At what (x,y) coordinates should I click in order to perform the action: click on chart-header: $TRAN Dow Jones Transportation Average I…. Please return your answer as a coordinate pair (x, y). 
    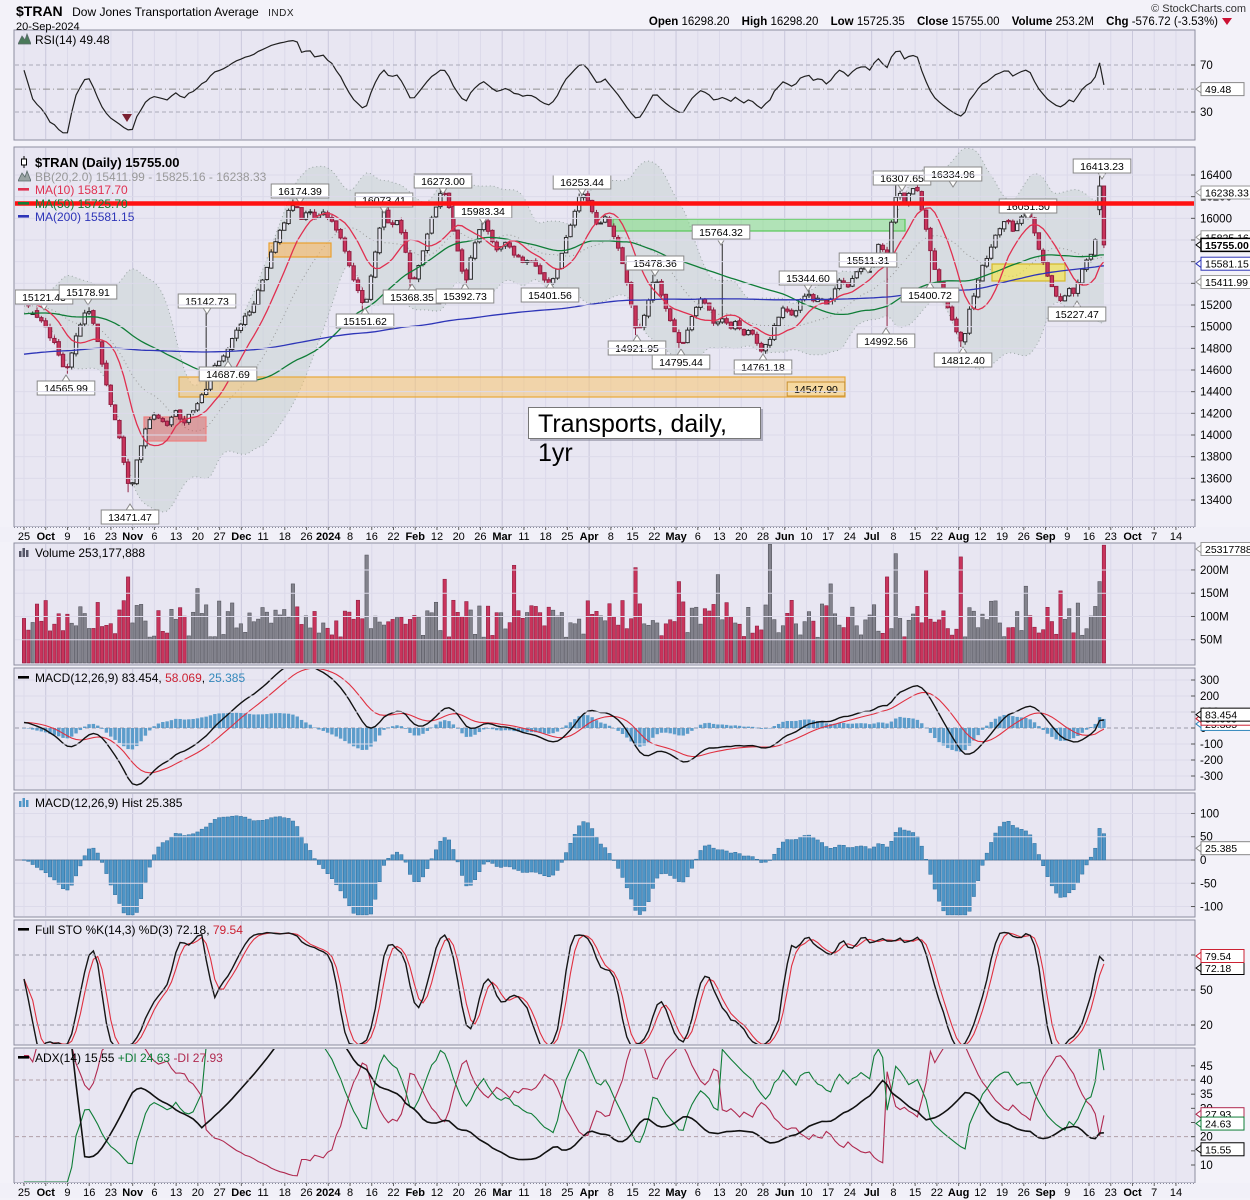
    Looking at the image, I should click on (633, 12).